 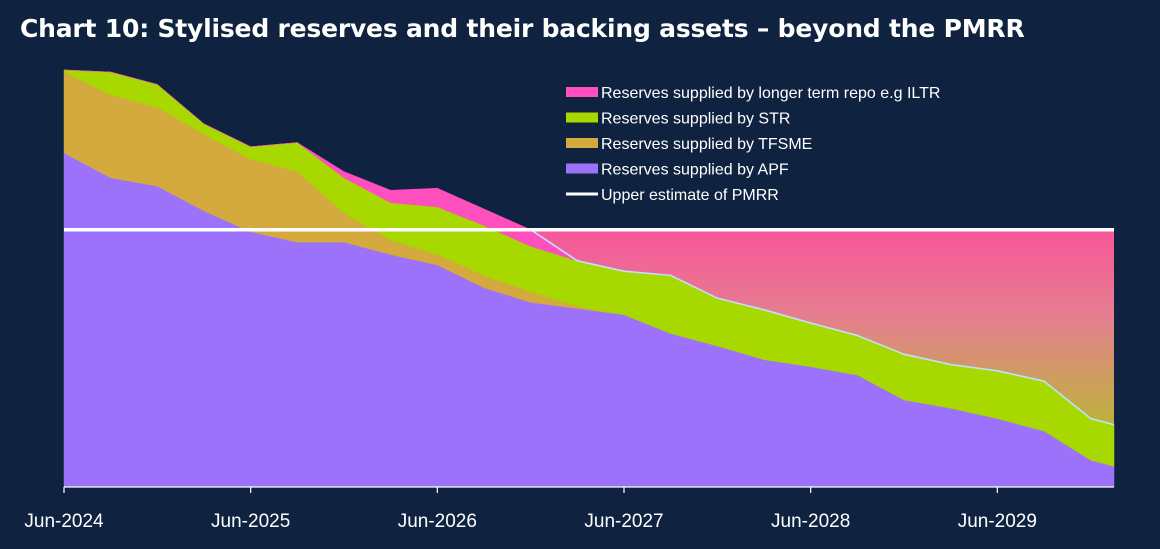 What do you see at coordinates (64, 521) in the screenshot?
I see `x-tick-label: Jun-2024` at bounding box center [64, 521].